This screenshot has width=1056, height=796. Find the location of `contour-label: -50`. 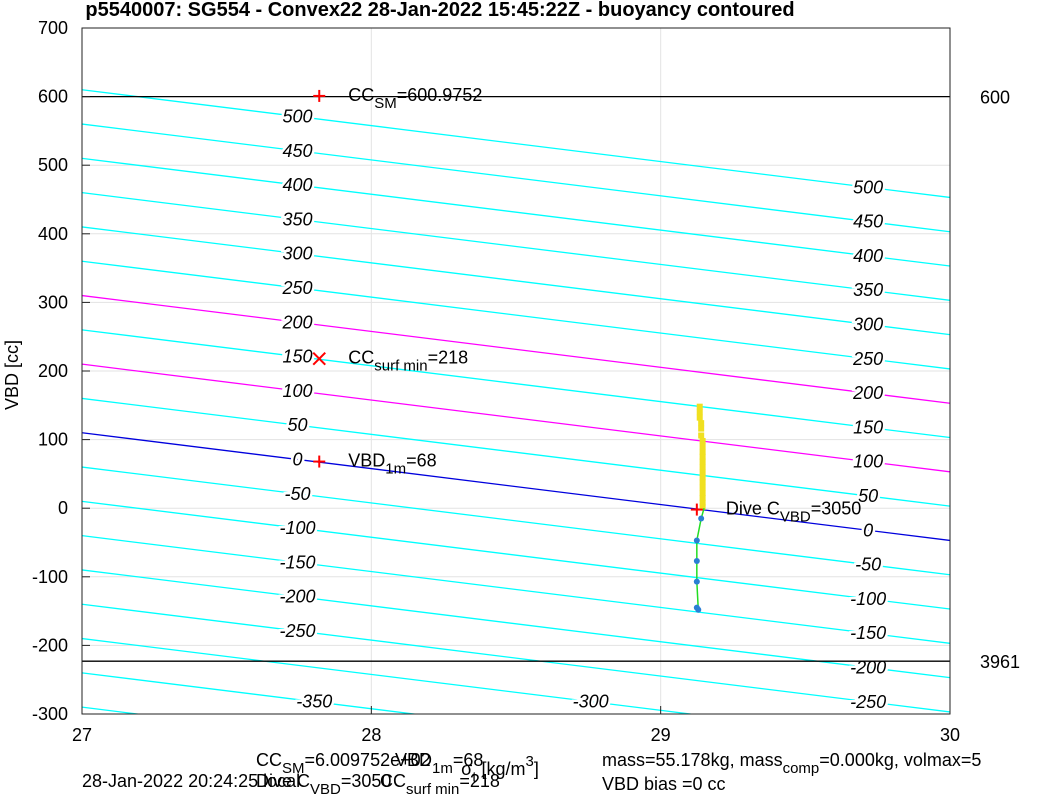

contour-label: -50 is located at coordinates (868, 565).